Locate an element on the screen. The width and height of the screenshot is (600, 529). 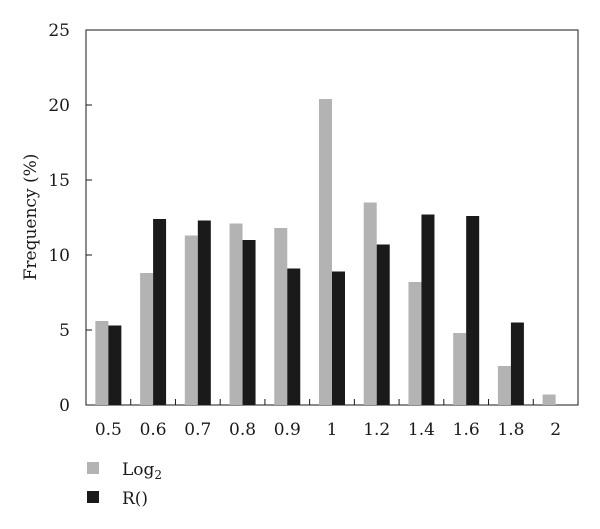
legend: Log2 R() is located at coordinates (124, 484).